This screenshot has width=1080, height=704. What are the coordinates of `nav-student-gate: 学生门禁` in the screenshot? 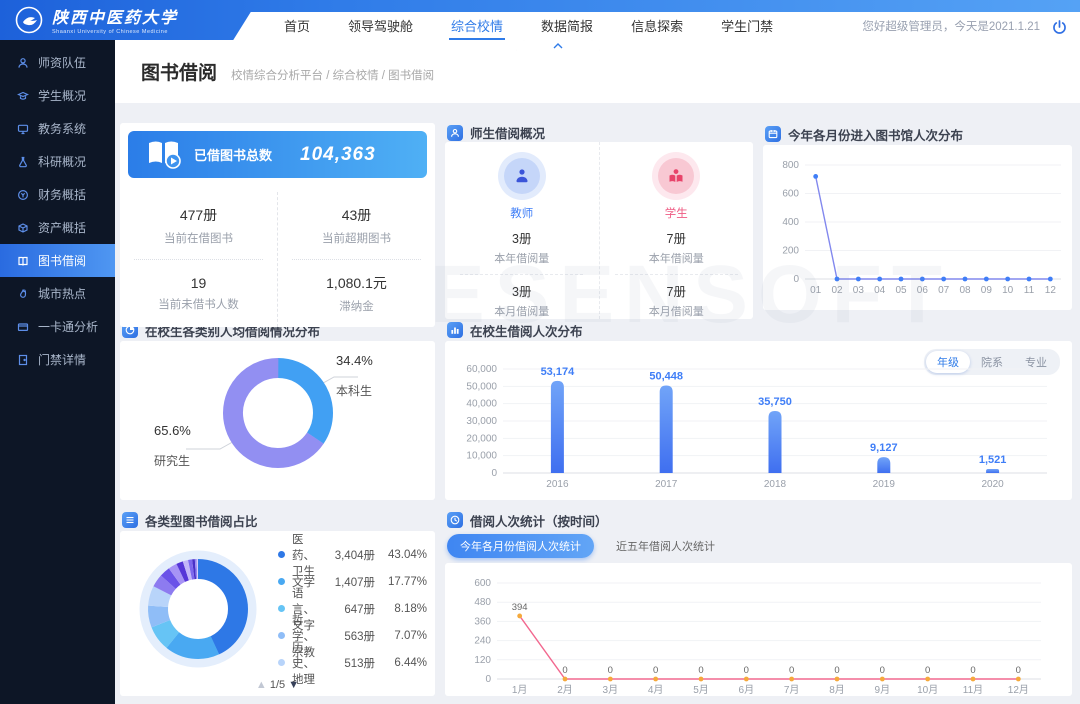 It's located at (747, 26).